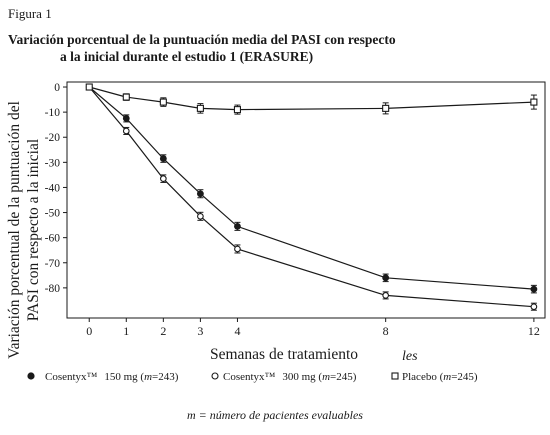 The image size is (550, 435). I want to click on y-tick-label-3: -30, so click(53, 163).